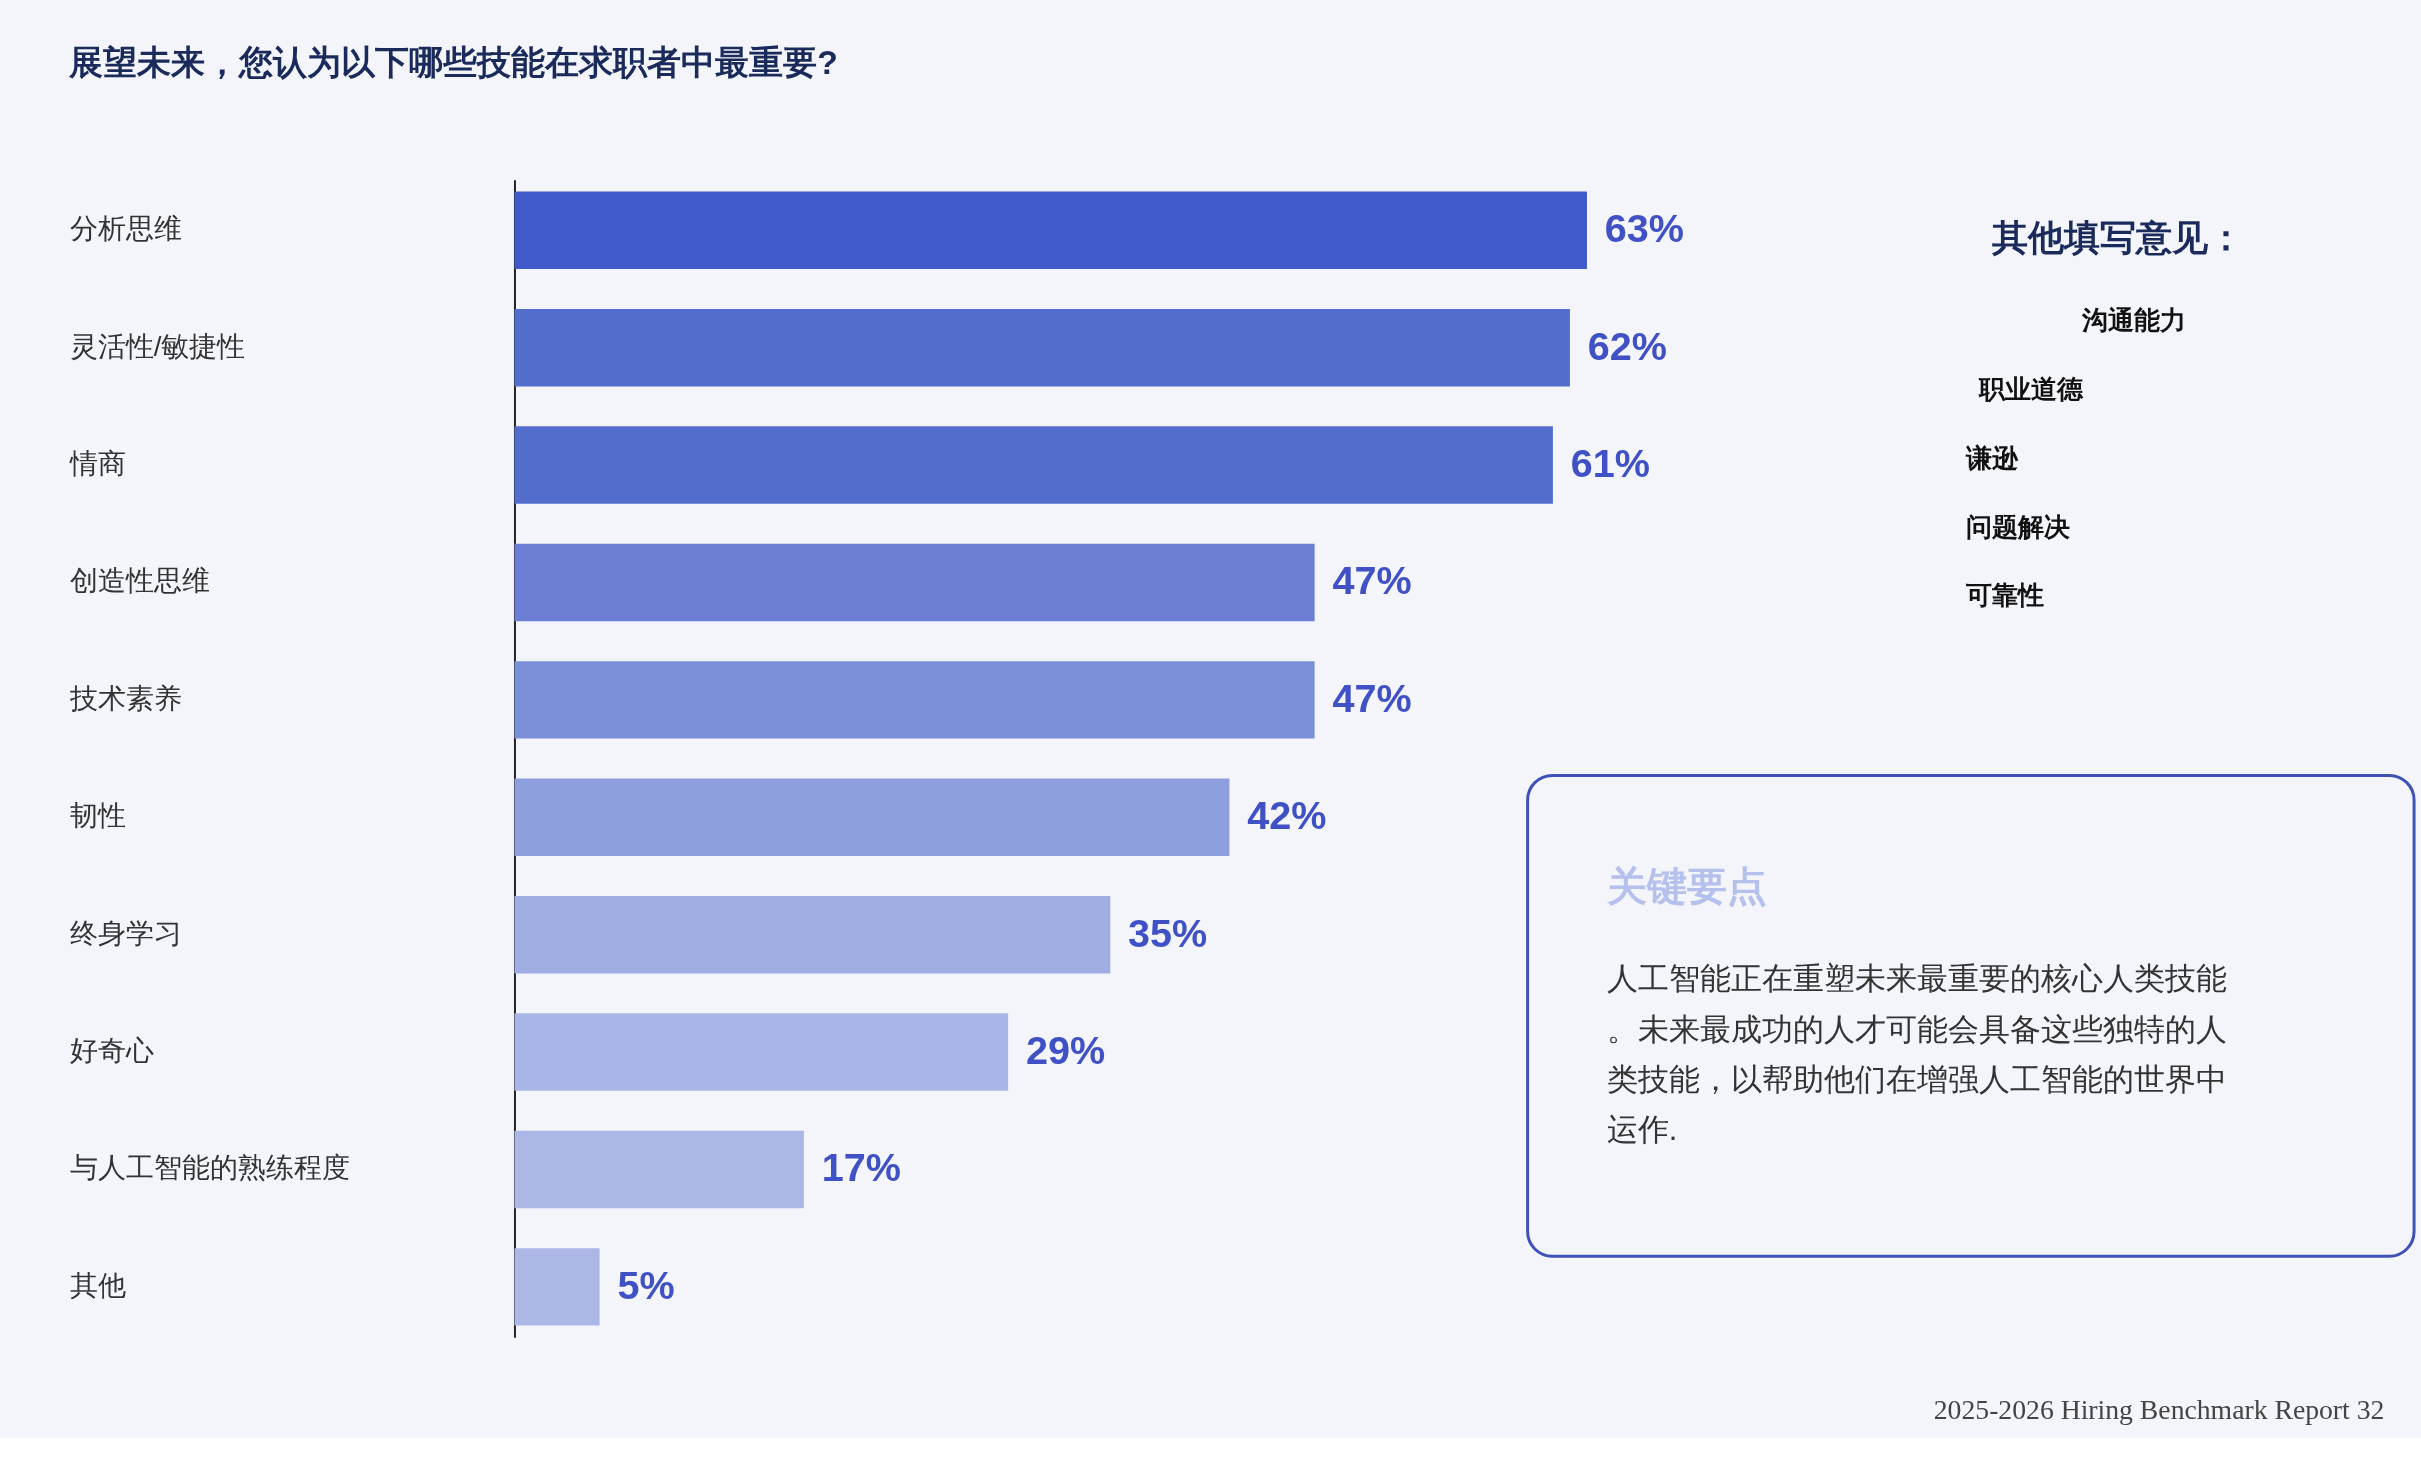 This screenshot has height=1460, width=2421. What do you see at coordinates (646, 1284) in the screenshot?
I see `data-label: 5%` at bounding box center [646, 1284].